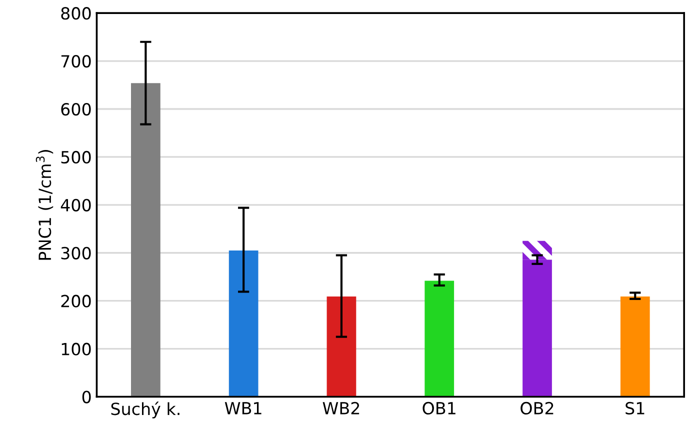 The height and width of the screenshot is (436, 691). Describe the element at coordinates (75, 205) in the screenshot. I see `y-tick-label: 400` at that location.